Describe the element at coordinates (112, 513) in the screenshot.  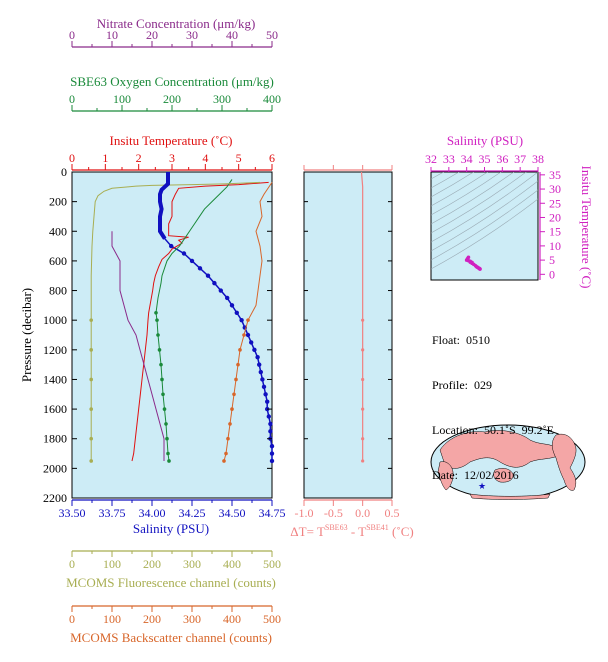
I see `salinity-axis-tick-label: 33.75` at that location.